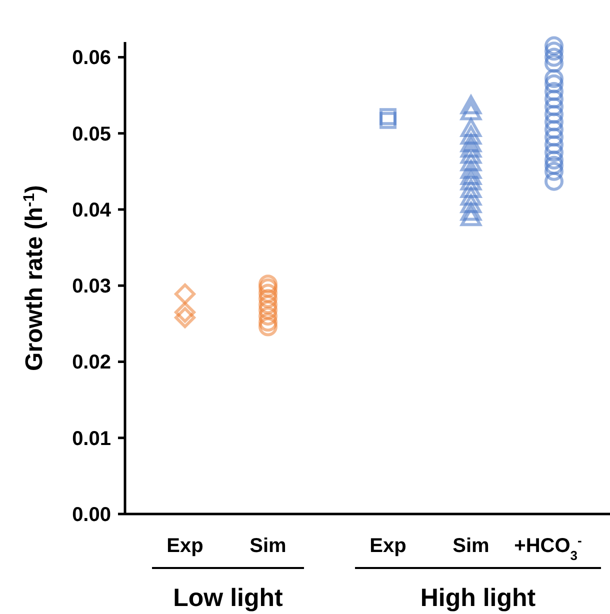  I want to click on y-tick-label: 0.04, so click(92, 210).